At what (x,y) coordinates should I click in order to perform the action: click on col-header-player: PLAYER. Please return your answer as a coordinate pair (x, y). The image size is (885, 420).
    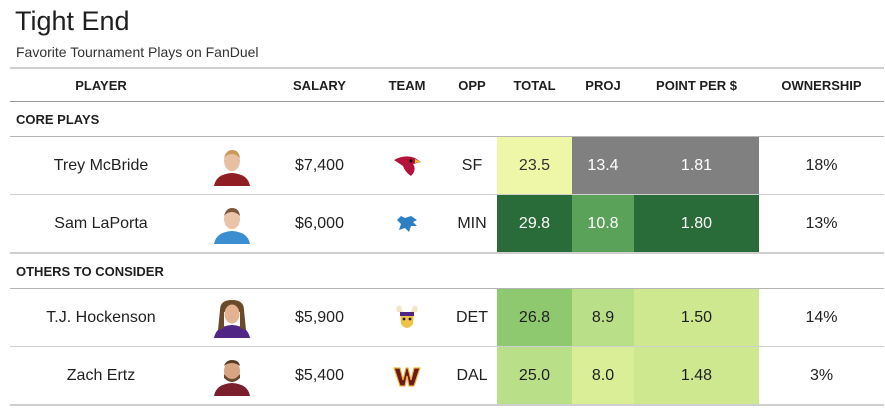
    Looking at the image, I should click on (101, 84).